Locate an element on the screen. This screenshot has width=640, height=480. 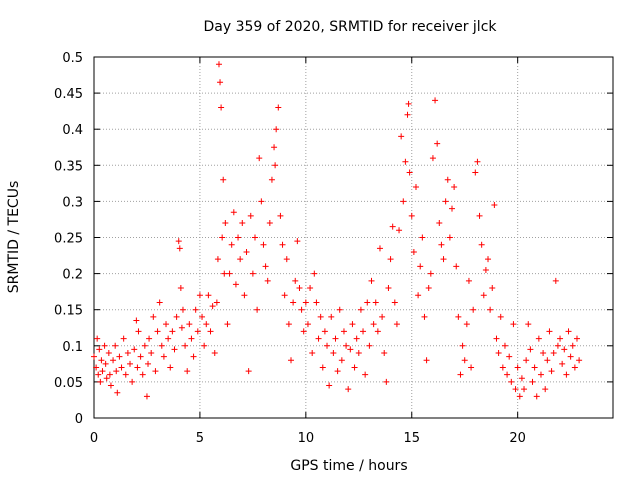
y-axis-title: SRMTID / TECUs is located at coordinates (14, 237).